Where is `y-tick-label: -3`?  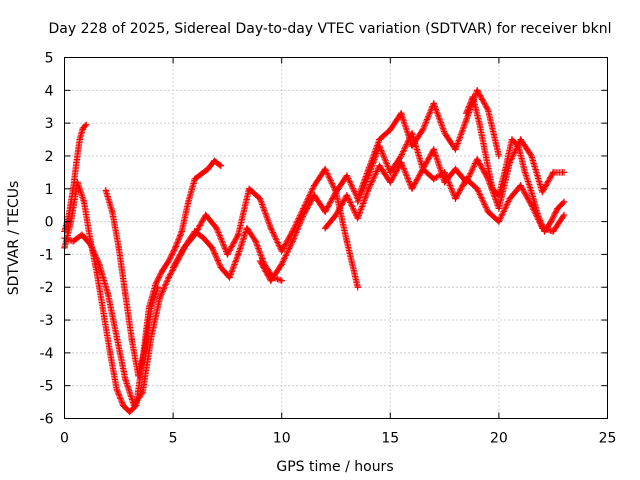 y-tick-label: -3 is located at coordinates (47, 321).